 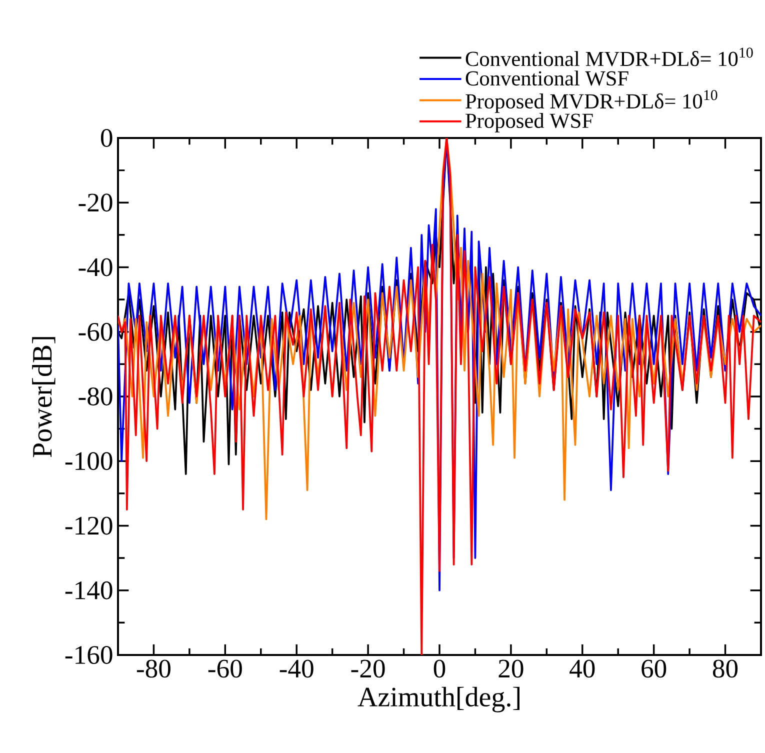 I want to click on y-tick-label: -160, so click(x=88, y=655).